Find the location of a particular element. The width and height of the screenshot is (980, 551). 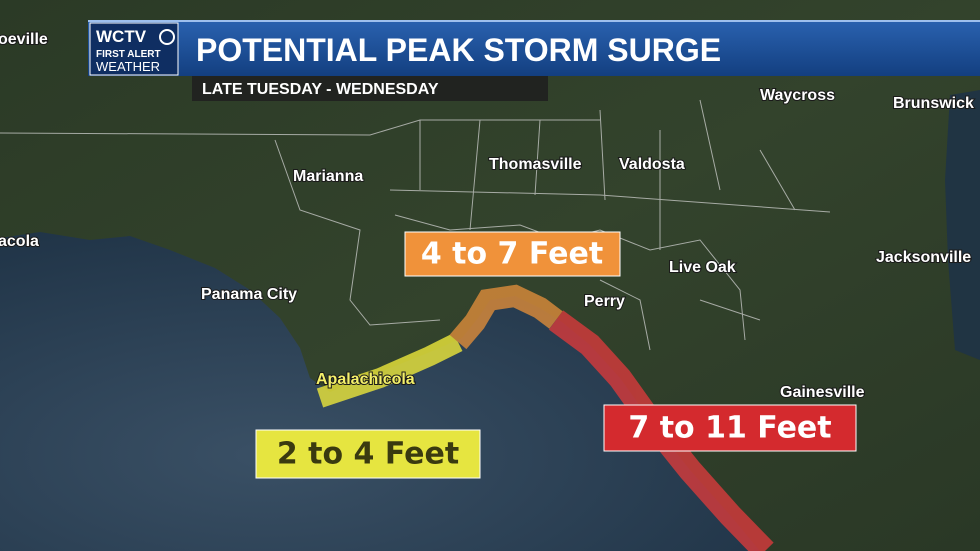

city-label: Gainesville is located at coordinates (822, 392).